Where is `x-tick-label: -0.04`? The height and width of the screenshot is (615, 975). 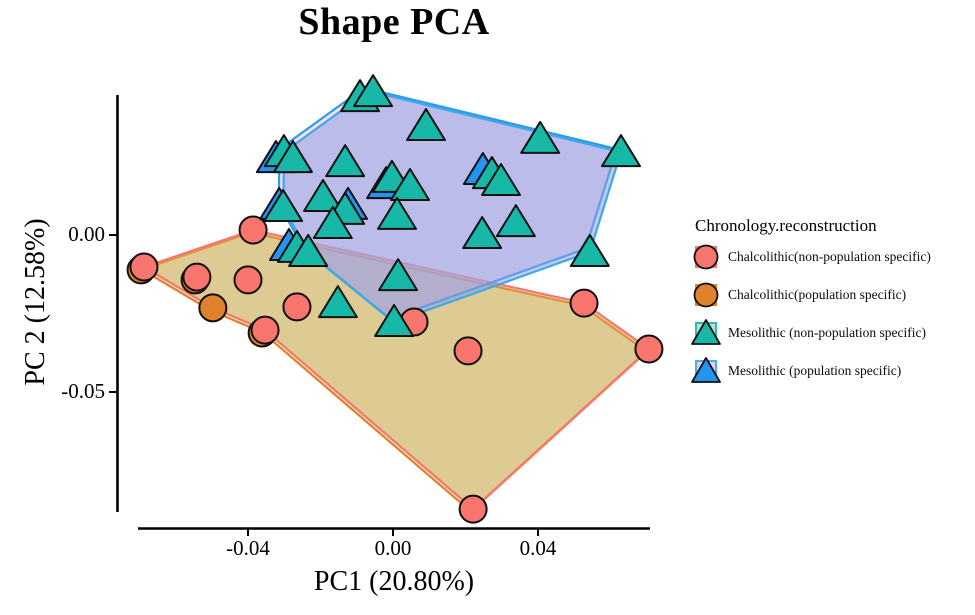 x-tick-label: -0.04 is located at coordinates (248, 548).